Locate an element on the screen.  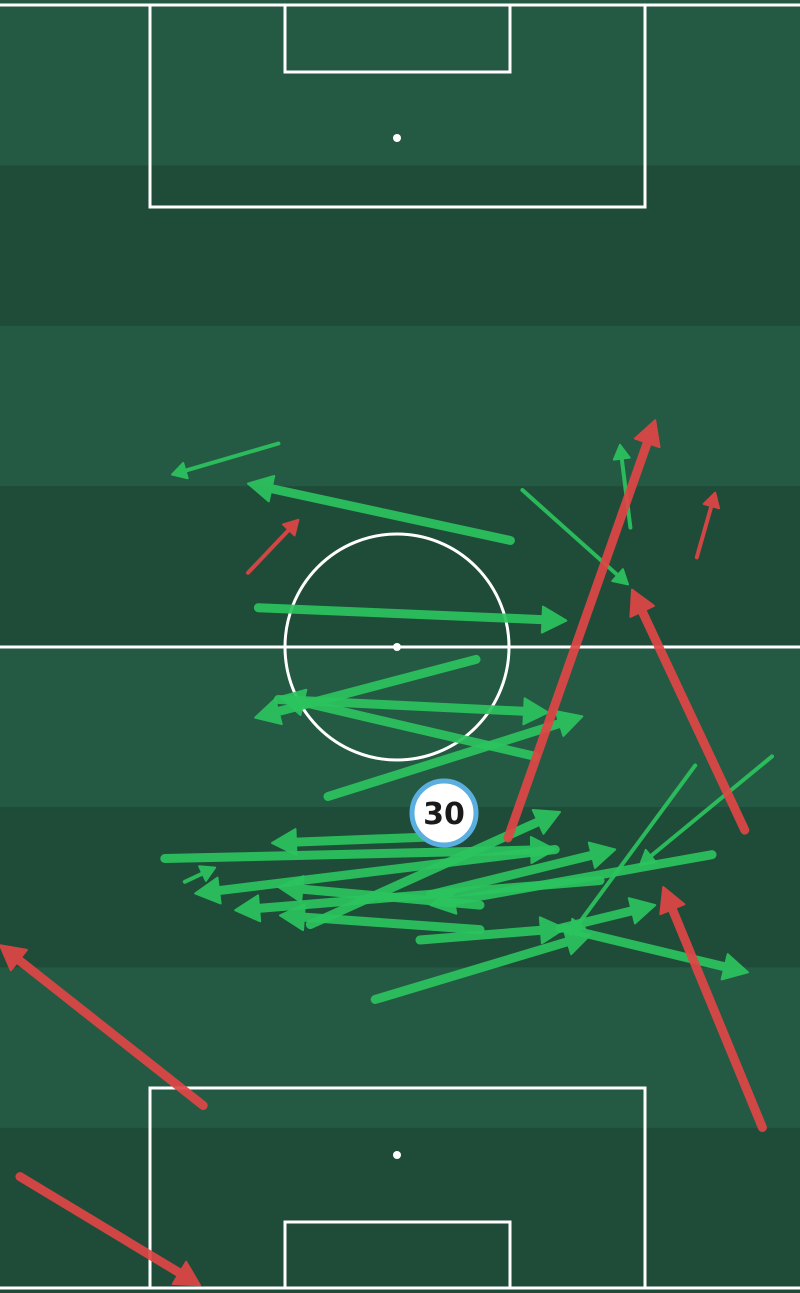
player-number: 30 is located at coordinates (444, 814).